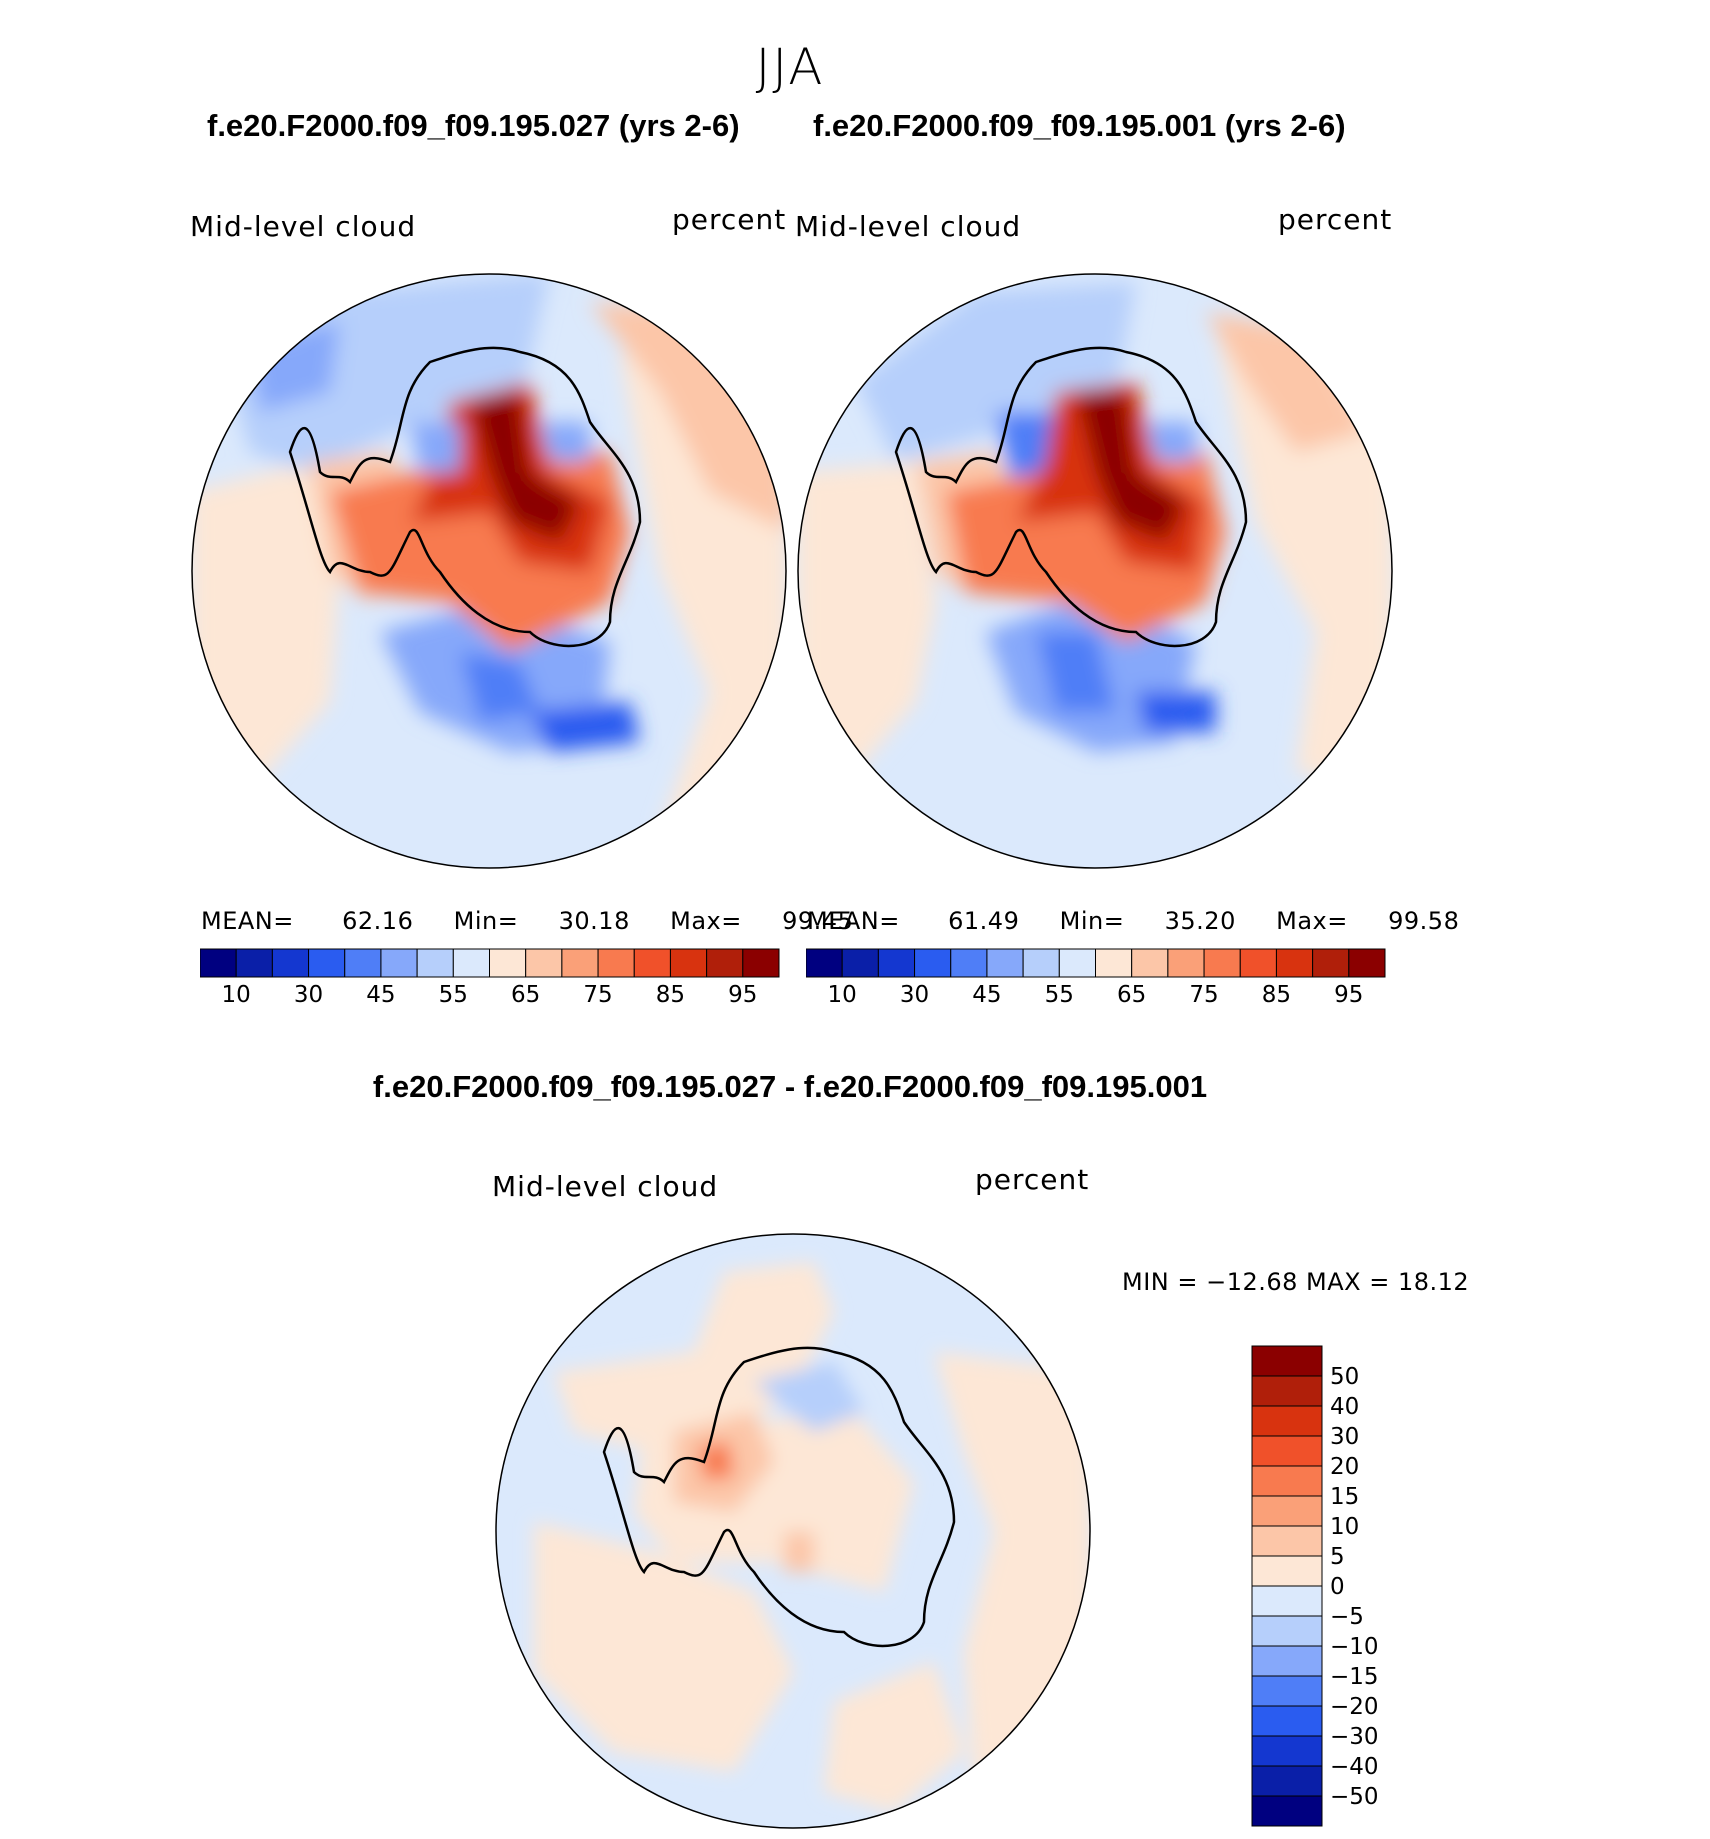 This screenshot has height=1839, width=1710. Describe the element at coordinates (664, 1647) in the screenshot. I see `diff-map-field-warm-sw` at that location.